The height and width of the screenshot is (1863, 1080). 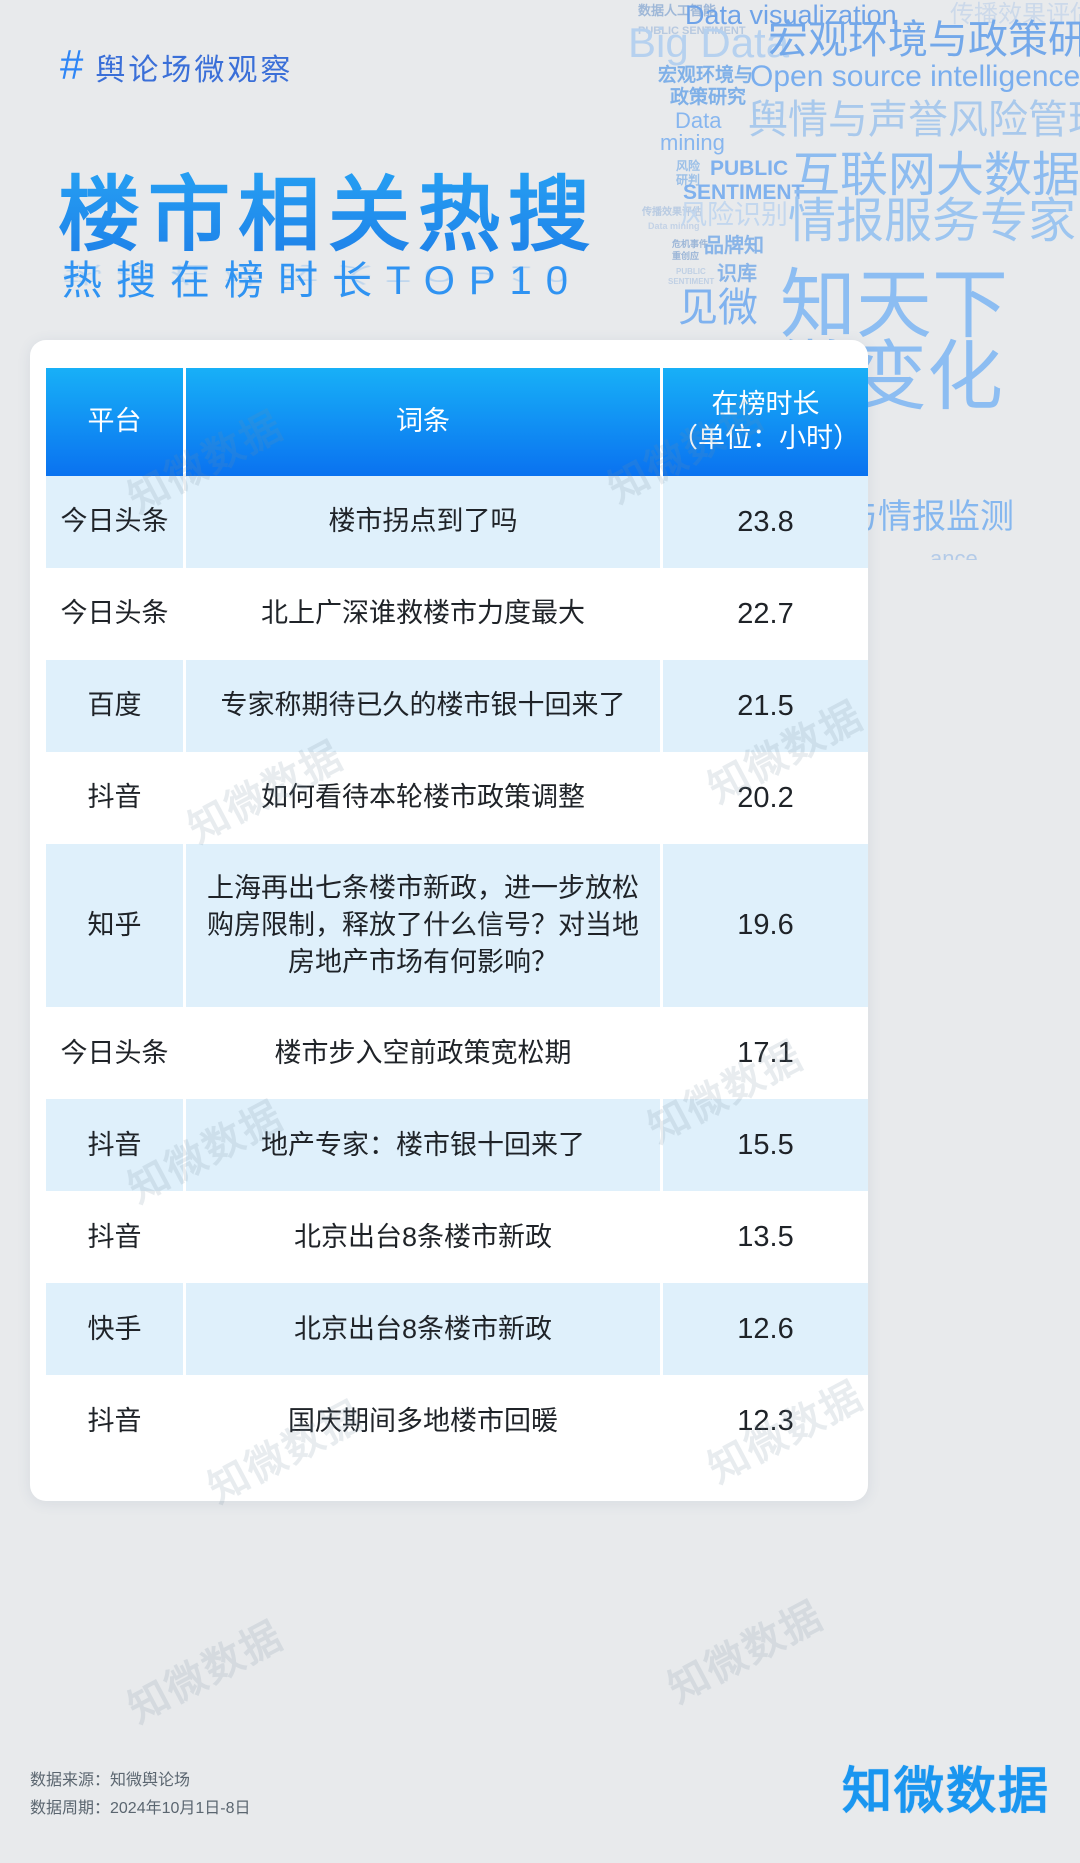 I want to click on cell-duration: 13.5, so click(x=765, y=1237).